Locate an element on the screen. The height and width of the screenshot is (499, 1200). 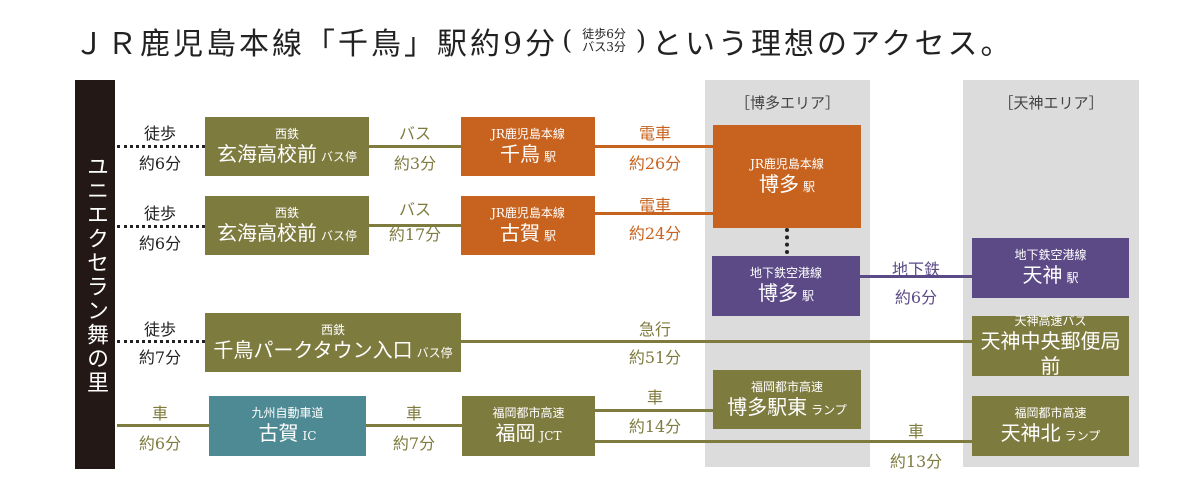
r3-walk-time: 約7分 is located at coordinates (160, 357).